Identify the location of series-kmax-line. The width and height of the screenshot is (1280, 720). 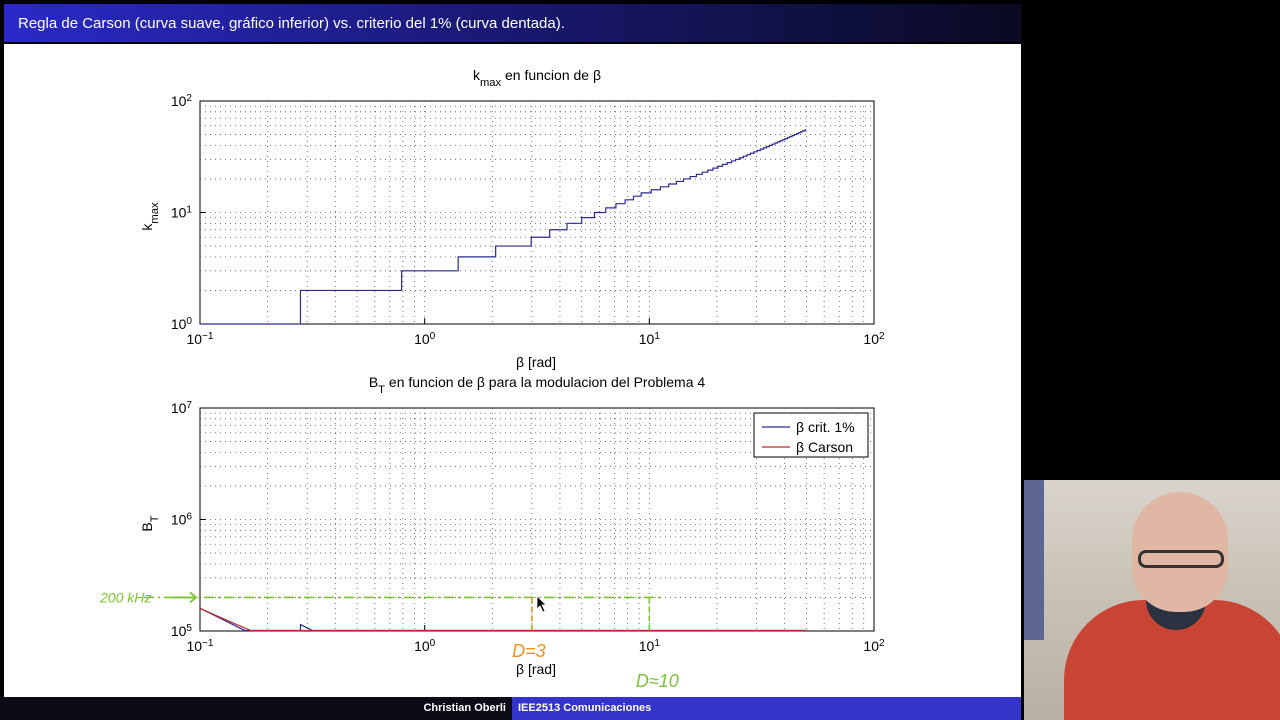
(503, 227).